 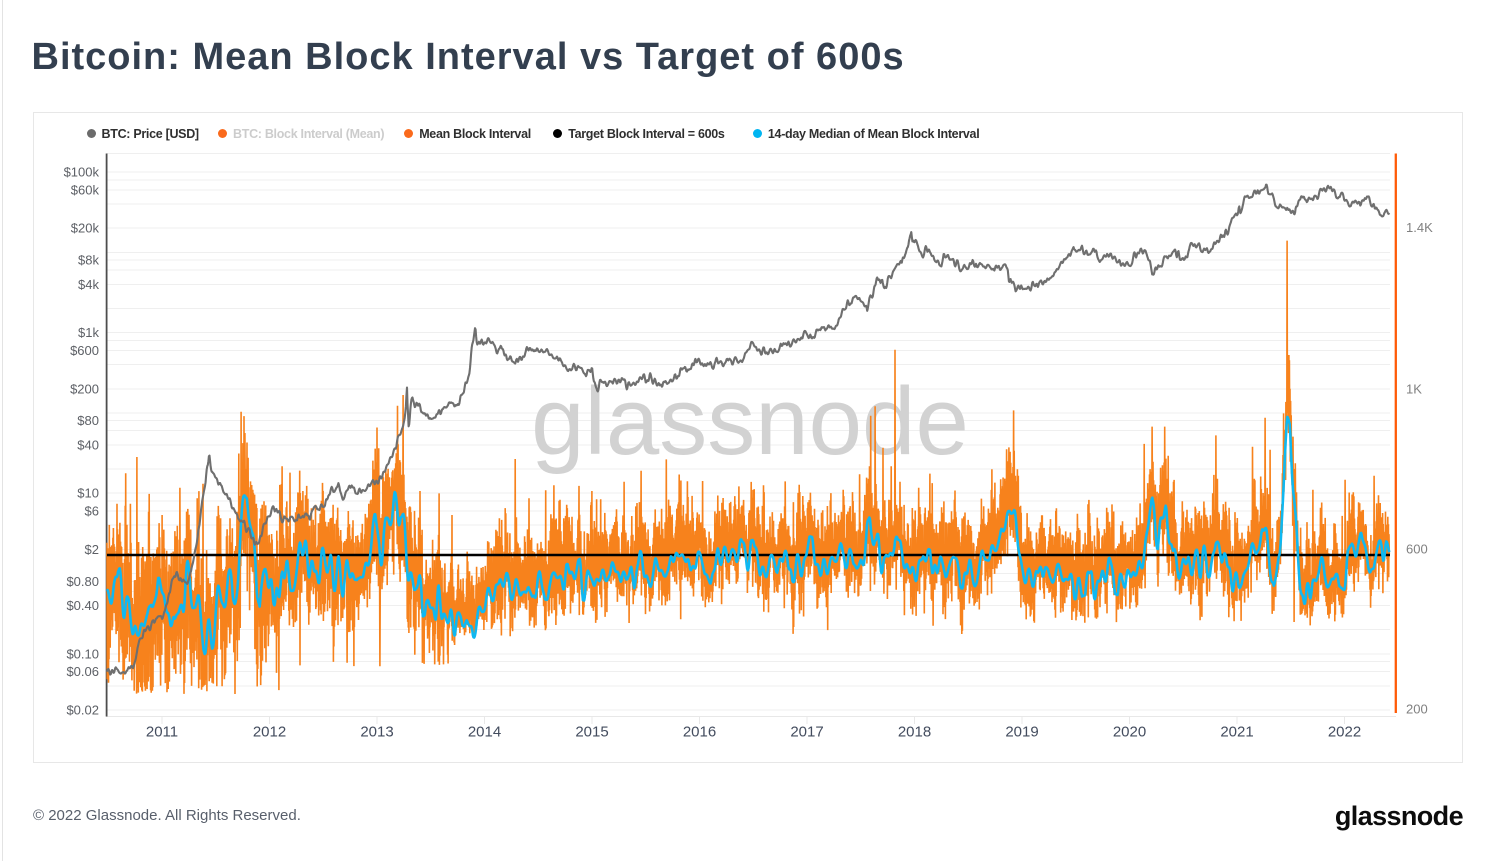 I want to click on svg-text: $6, so click(x=92, y=511).